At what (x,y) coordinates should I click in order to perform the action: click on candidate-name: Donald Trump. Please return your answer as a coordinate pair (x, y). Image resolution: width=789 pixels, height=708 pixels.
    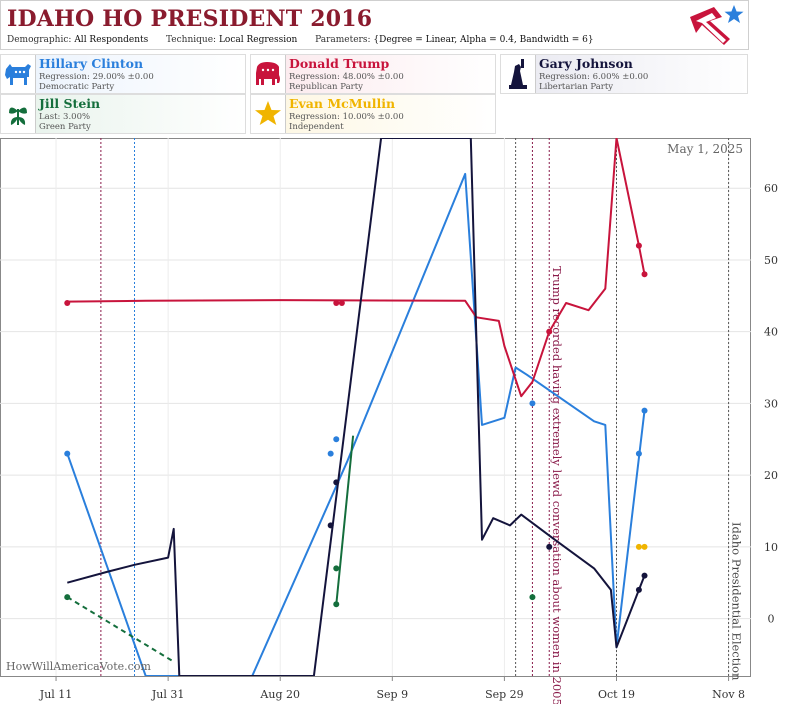
    Looking at the image, I should click on (339, 63).